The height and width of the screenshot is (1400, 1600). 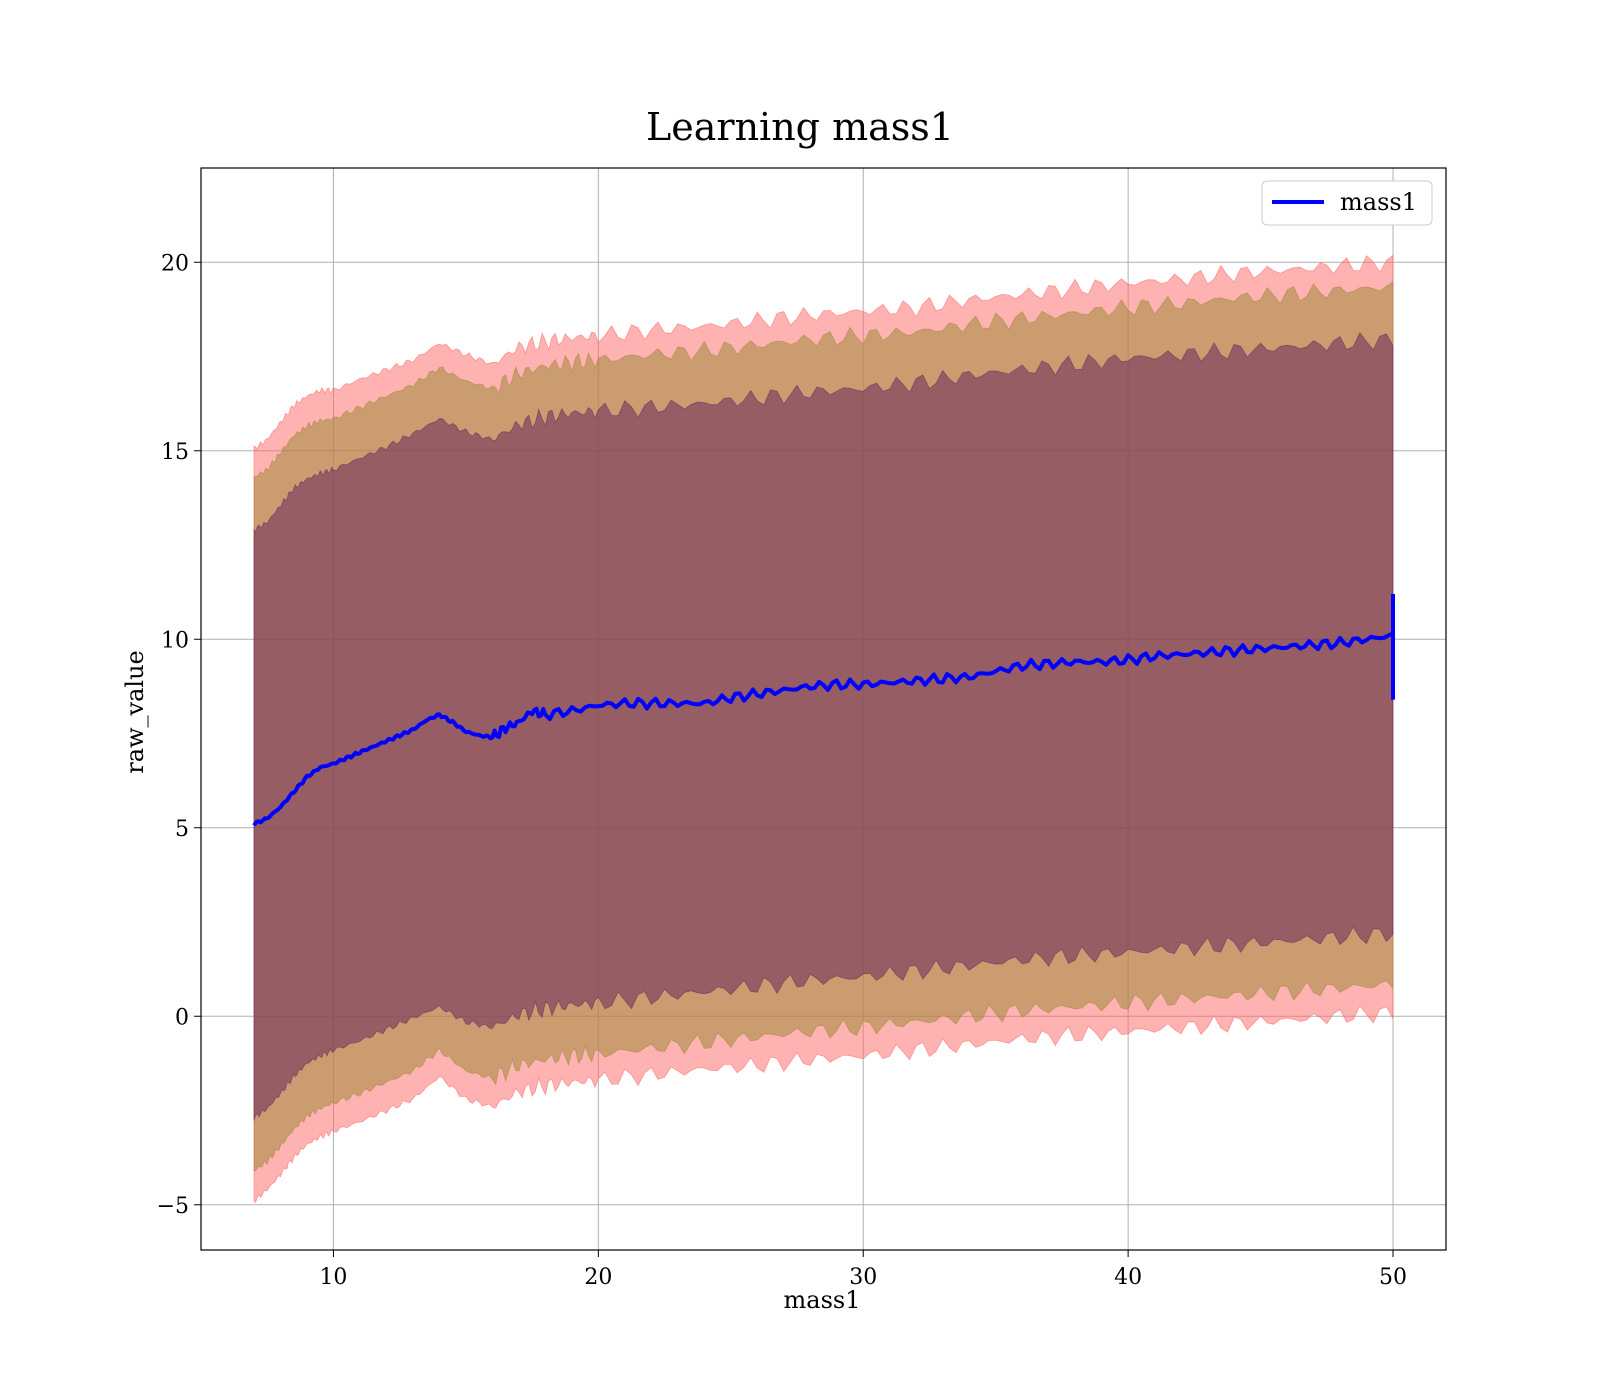 I want to click on x-axis-label: mass1, so click(x=822, y=1300).